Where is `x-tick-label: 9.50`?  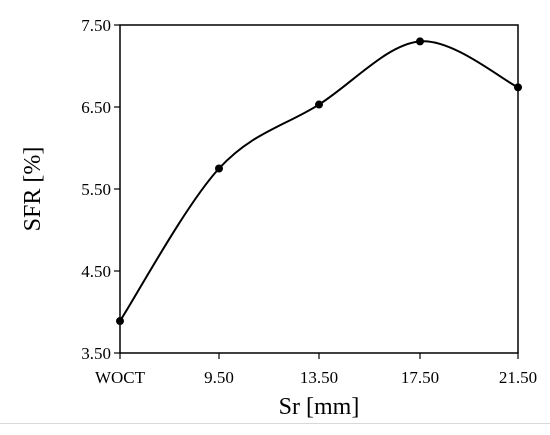 x-tick-label: 9.50 is located at coordinates (219, 377).